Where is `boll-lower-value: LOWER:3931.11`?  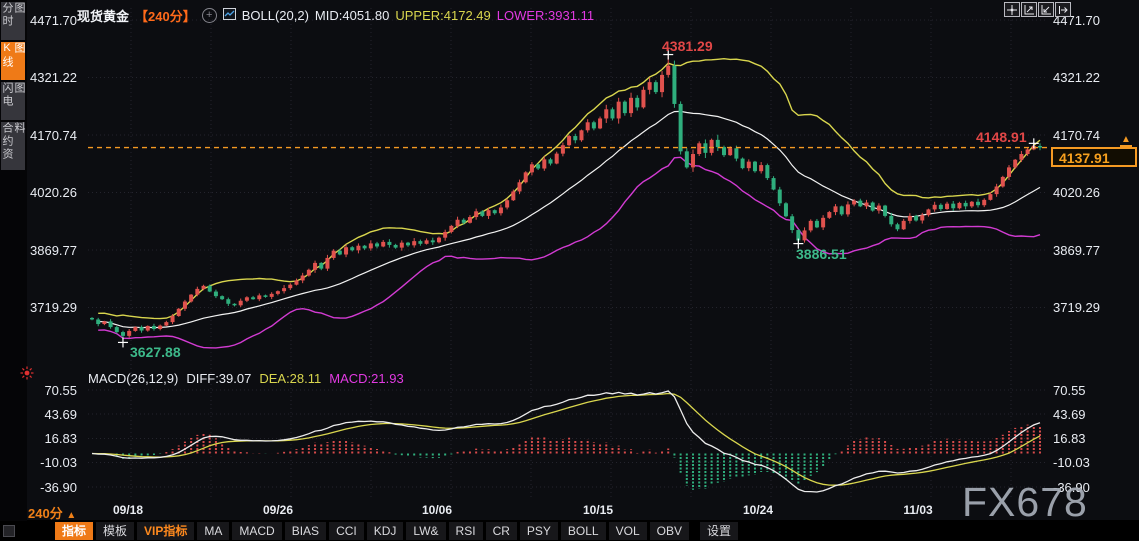
boll-lower-value: LOWER:3931.11 is located at coordinates (545, 15).